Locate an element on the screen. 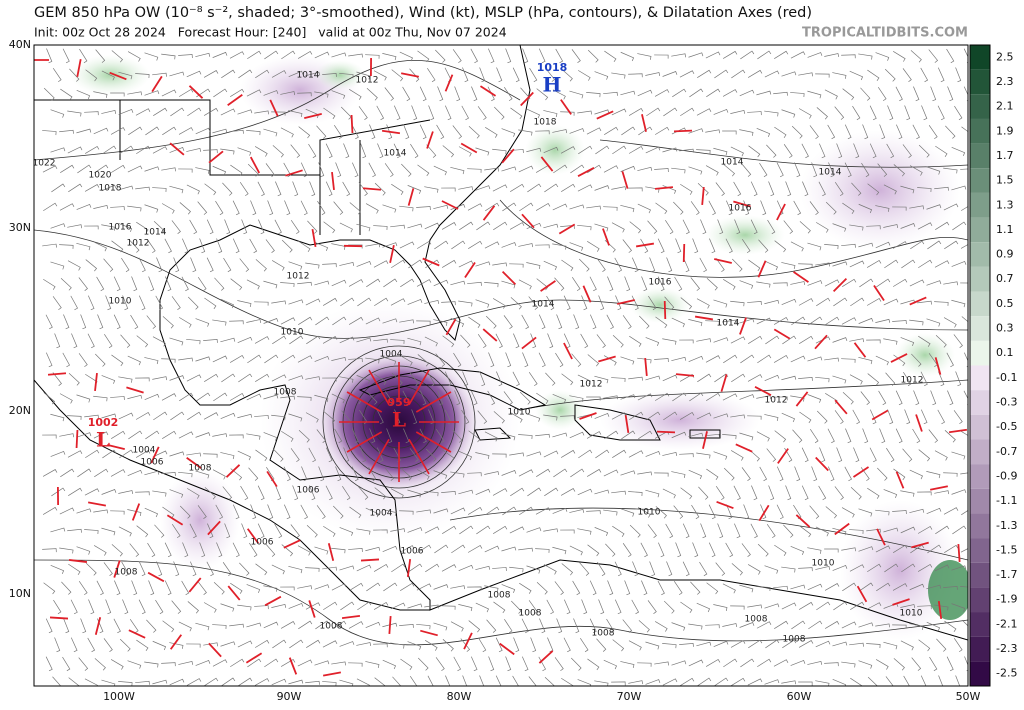  colorbar-label: 1.5 is located at coordinates (1005, 180).